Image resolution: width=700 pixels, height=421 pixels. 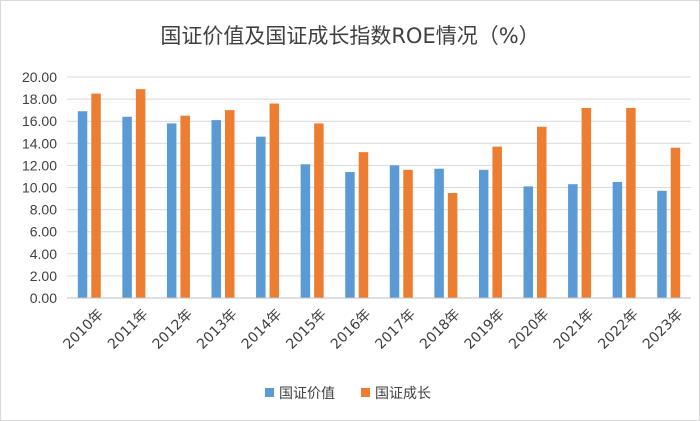 What do you see at coordinates (403, 394) in the screenshot?
I see `legend-label: 国证成长` at bounding box center [403, 394].